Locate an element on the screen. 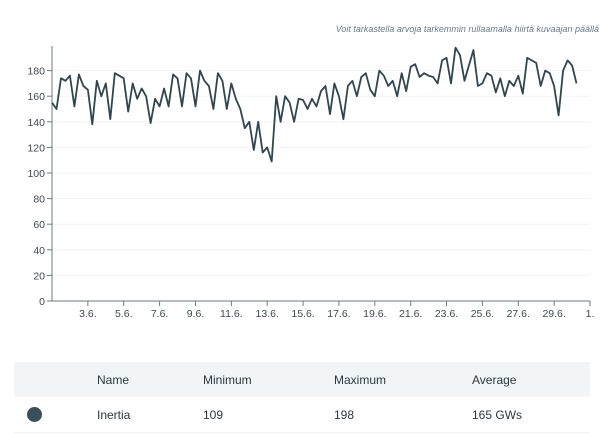 This screenshot has width=605, height=434. x-tick-label: 5.6. is located at coordinates (124, 314).